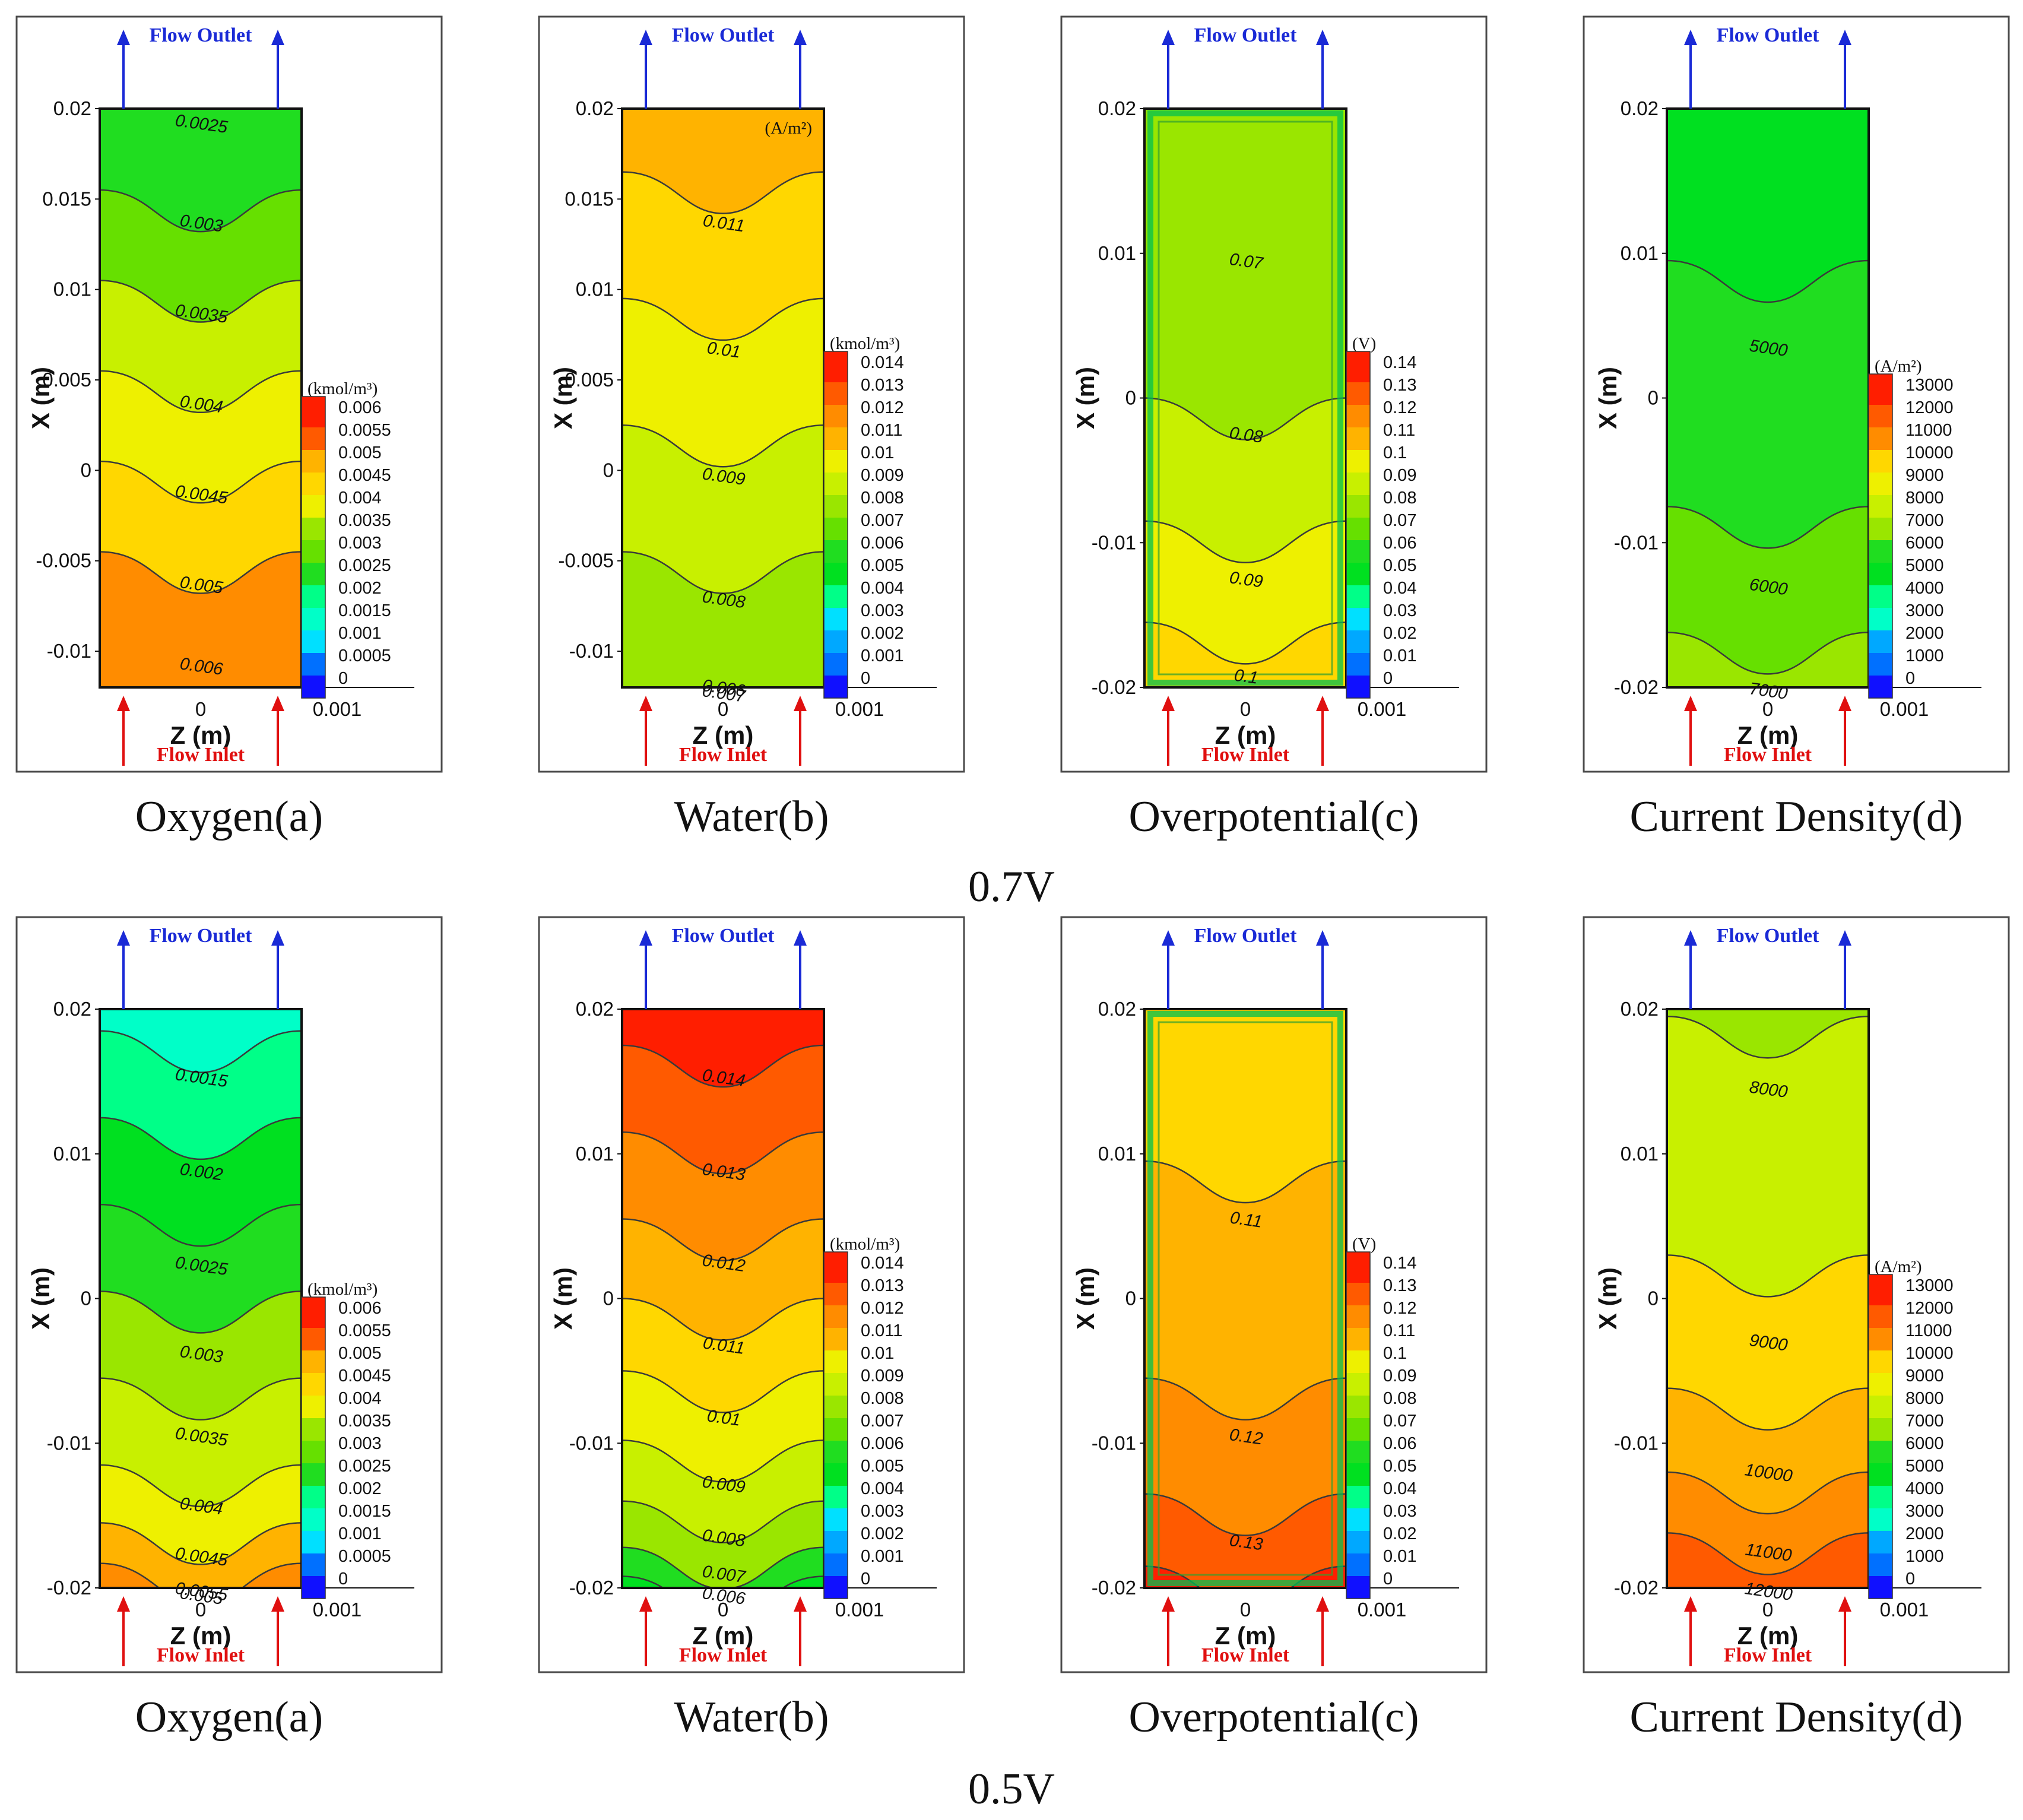  Describe the element at coordinates (1924, 1421) in the screenshot. I see `legend-label: 7000` at that location.